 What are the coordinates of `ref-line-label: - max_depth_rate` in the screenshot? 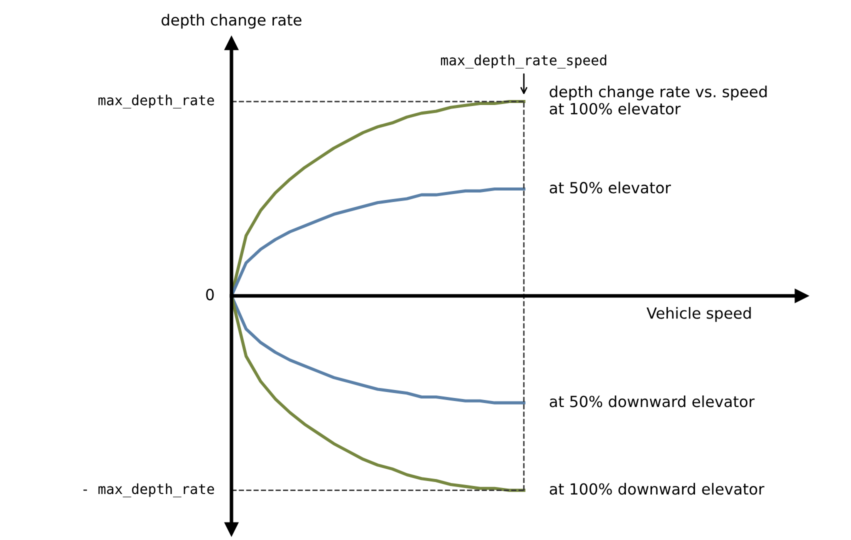 It's located at (148, 490).